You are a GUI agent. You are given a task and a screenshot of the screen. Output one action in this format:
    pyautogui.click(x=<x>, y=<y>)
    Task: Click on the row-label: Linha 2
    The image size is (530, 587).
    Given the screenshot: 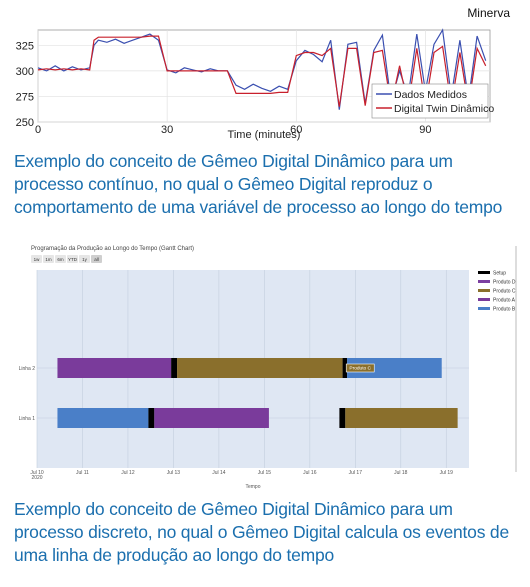 What is the action you would take?
    pyautogui.click(x=27, y=369)
    